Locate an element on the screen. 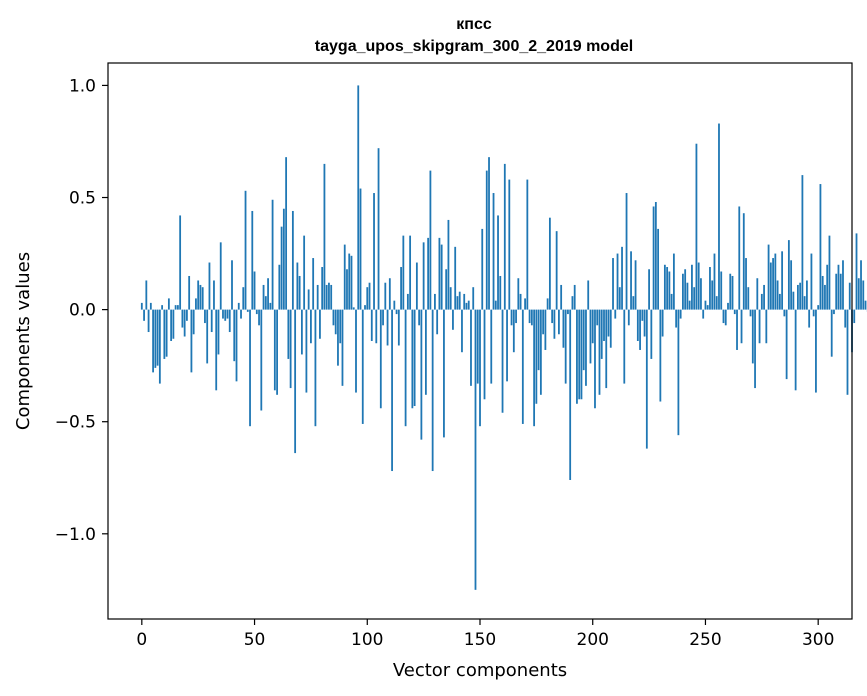 The image size is (867, 696). y-tick-label-2: 0.0 is located at coordinates (82, 311).